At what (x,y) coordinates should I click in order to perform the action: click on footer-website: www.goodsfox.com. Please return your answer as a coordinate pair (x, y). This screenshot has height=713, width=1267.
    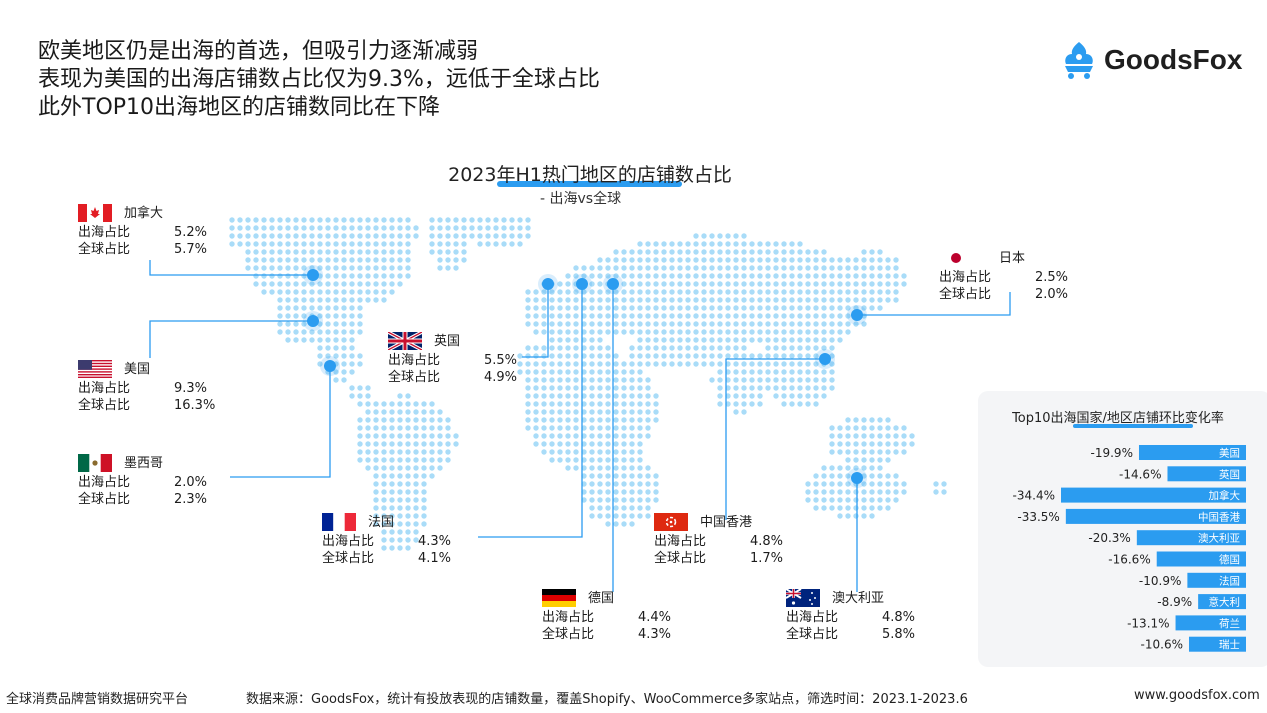
    Looking at the image, I should click on (1197, 695).